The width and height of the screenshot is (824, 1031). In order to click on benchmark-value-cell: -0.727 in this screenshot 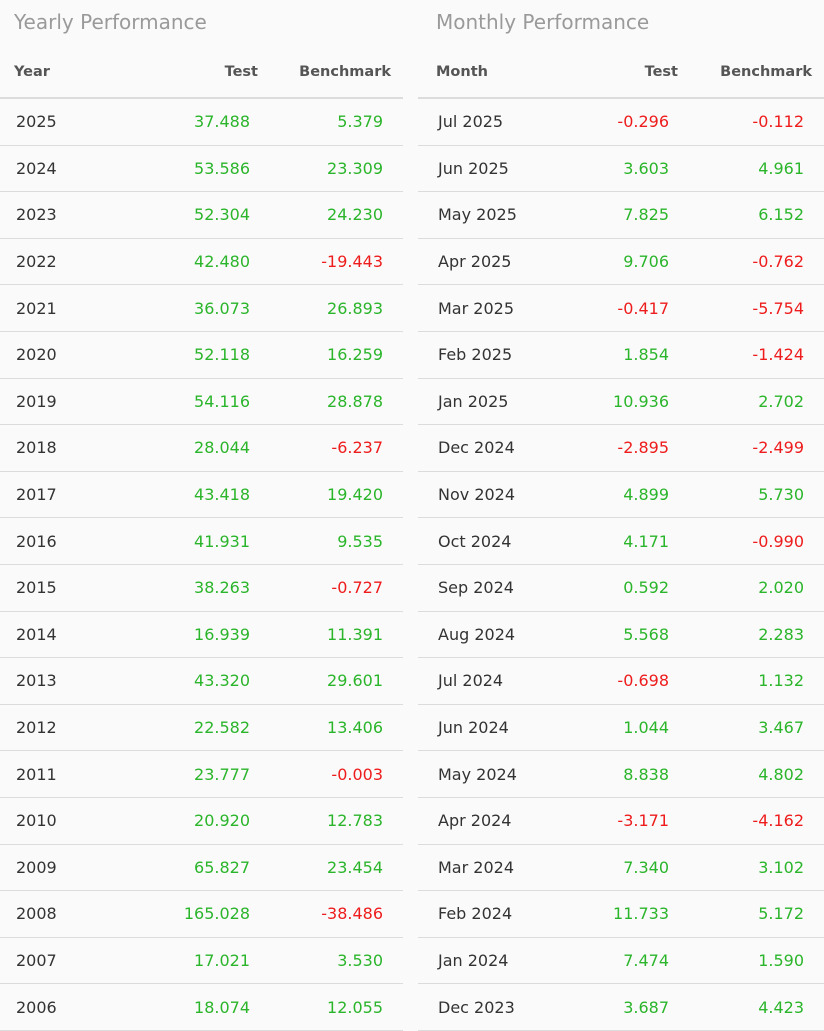, I will do `click(330, 588)`.